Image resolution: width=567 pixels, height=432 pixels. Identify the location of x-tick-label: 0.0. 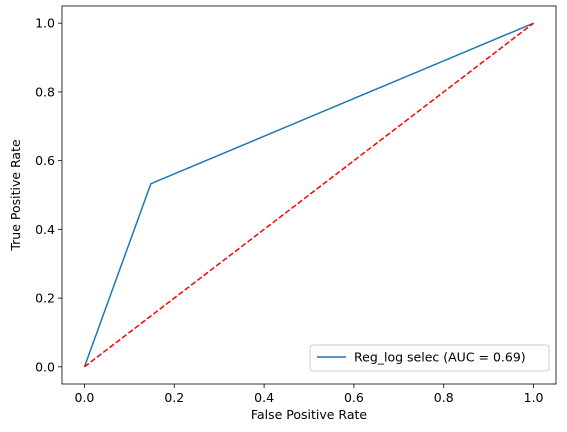
(85, 397).